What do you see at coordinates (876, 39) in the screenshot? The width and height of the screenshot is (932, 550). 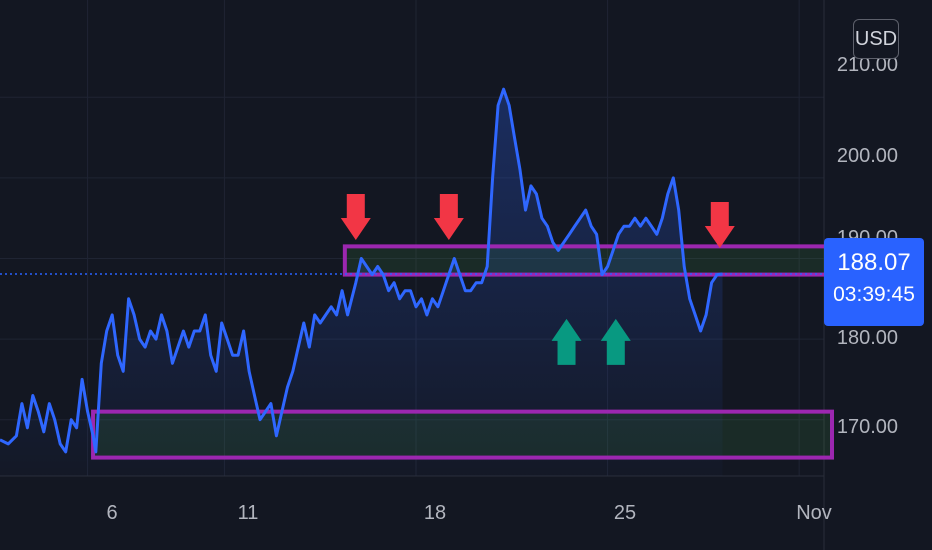 I see `currency-button: USD` at bounding box center [876, 39].